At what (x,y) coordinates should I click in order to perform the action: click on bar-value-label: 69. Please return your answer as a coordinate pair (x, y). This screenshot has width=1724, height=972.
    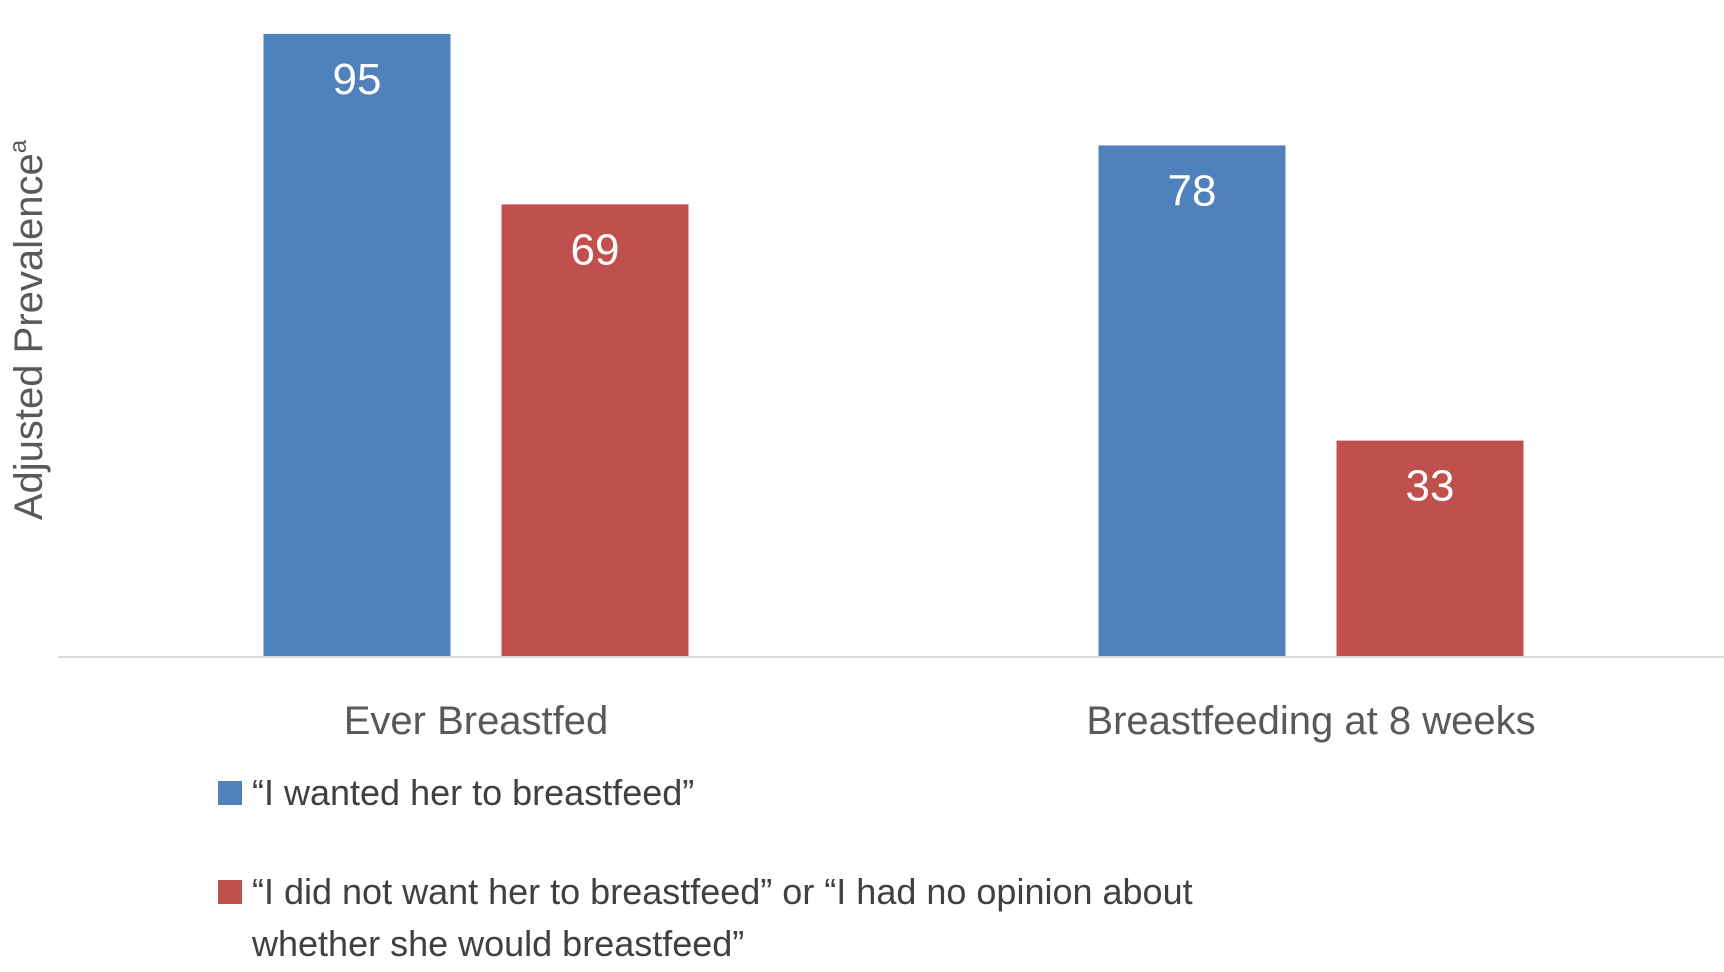
    Looking at the image, I should click on (595, 249).